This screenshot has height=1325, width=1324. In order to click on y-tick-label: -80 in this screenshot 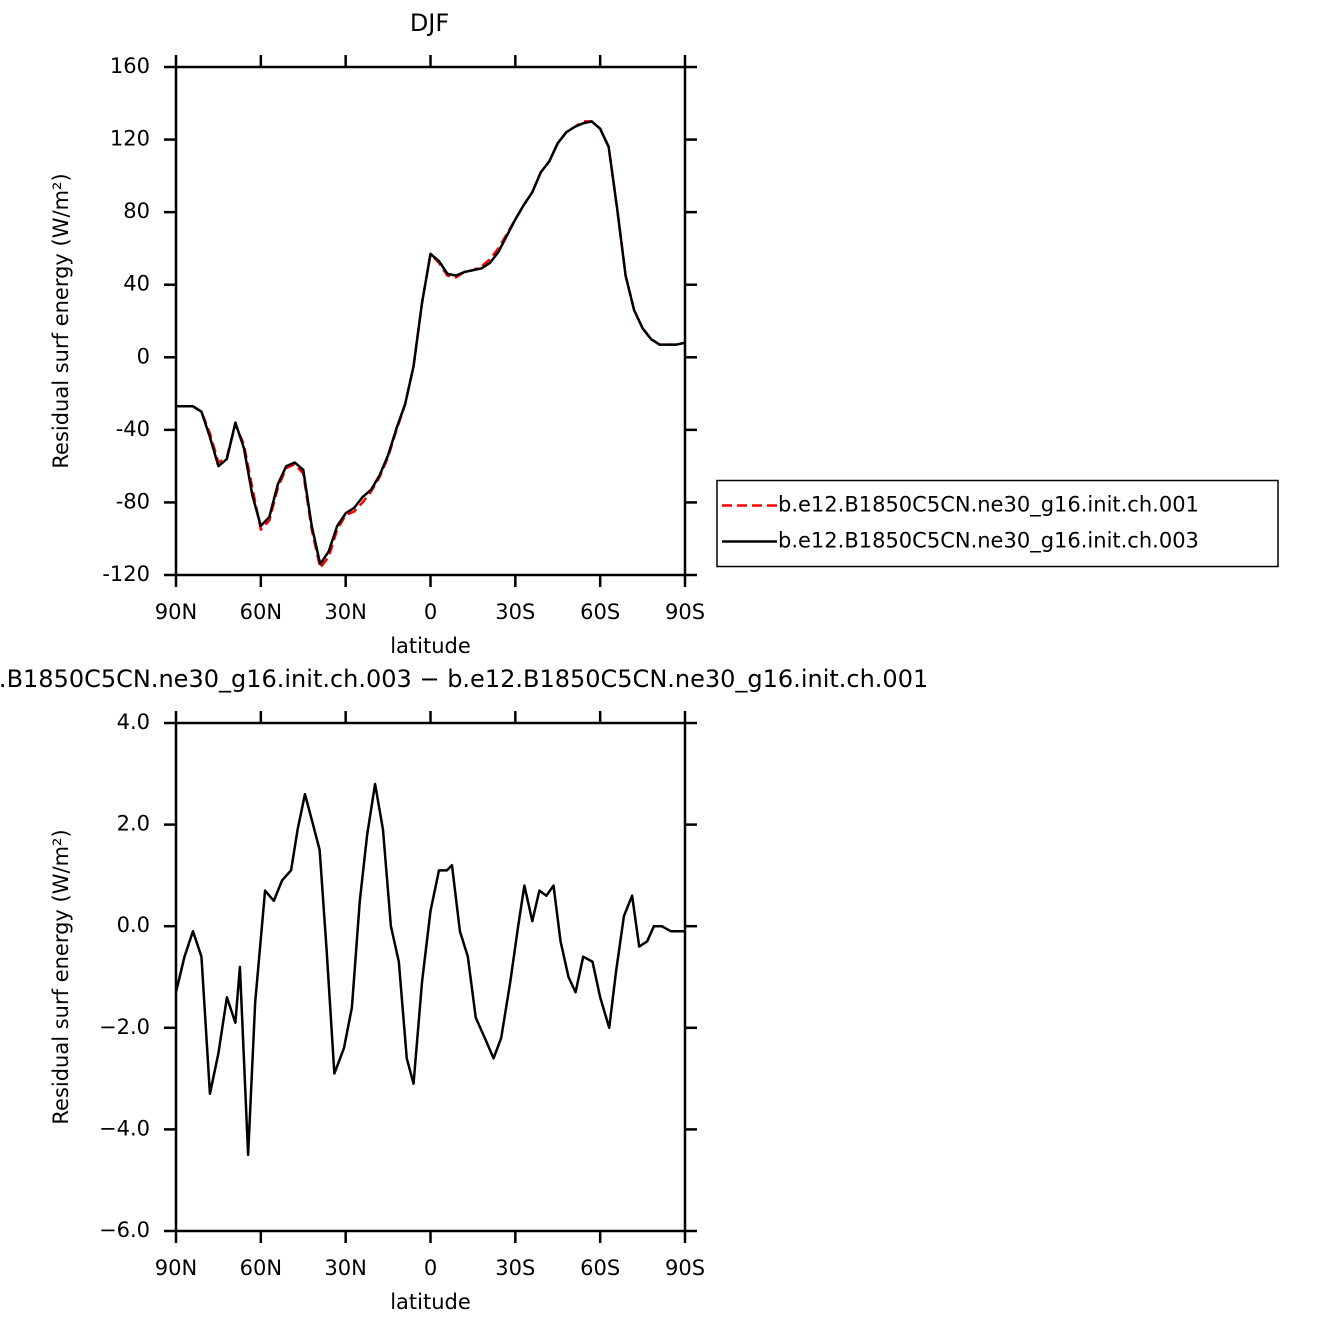, I will do `click(133, 501)`.